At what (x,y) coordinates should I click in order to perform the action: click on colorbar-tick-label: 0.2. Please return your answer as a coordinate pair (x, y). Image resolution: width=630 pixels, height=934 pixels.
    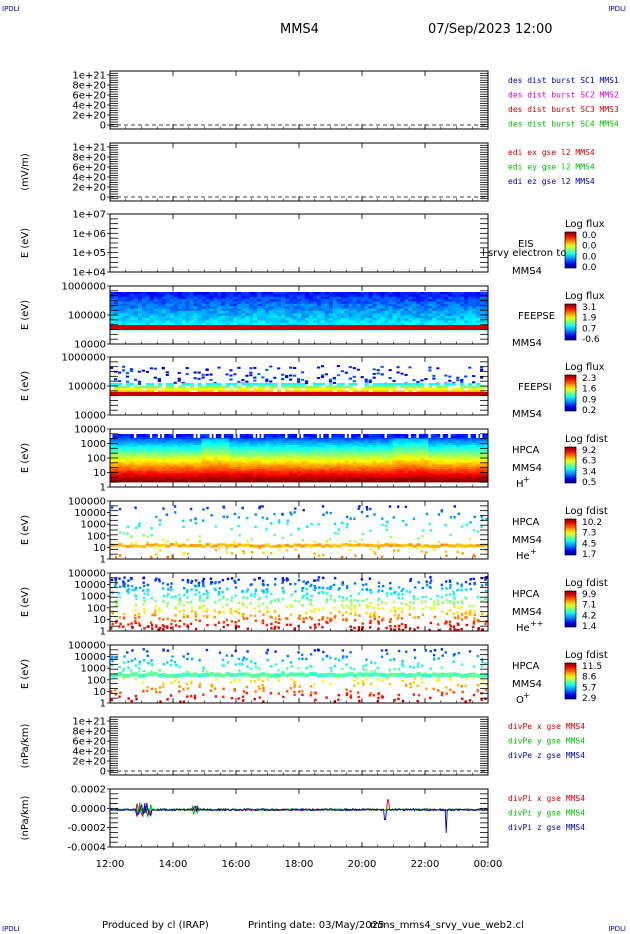
    Looking at the image, I should click on (589, 411).